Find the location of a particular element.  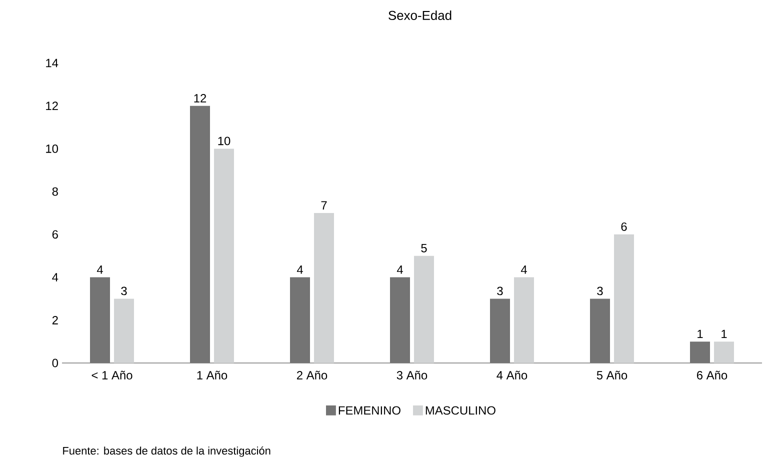

x-tick-label: 4 Año is located at coordinates (512, 375).